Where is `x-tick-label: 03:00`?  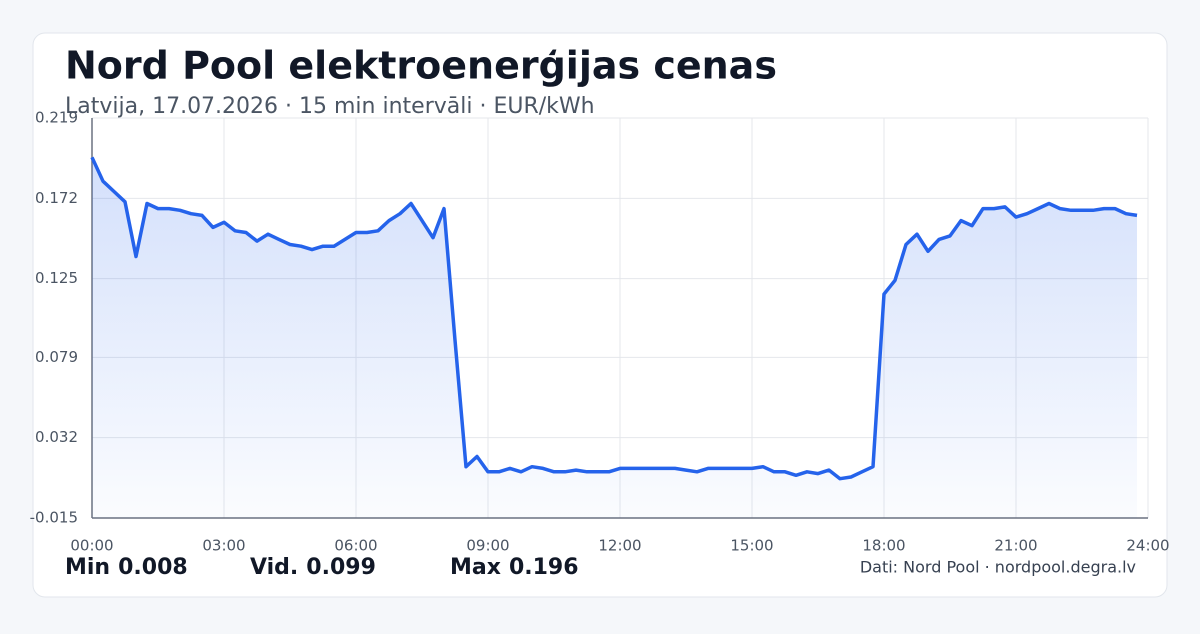
x-tick-label: 03:00 is located at coordinates (223, 546).